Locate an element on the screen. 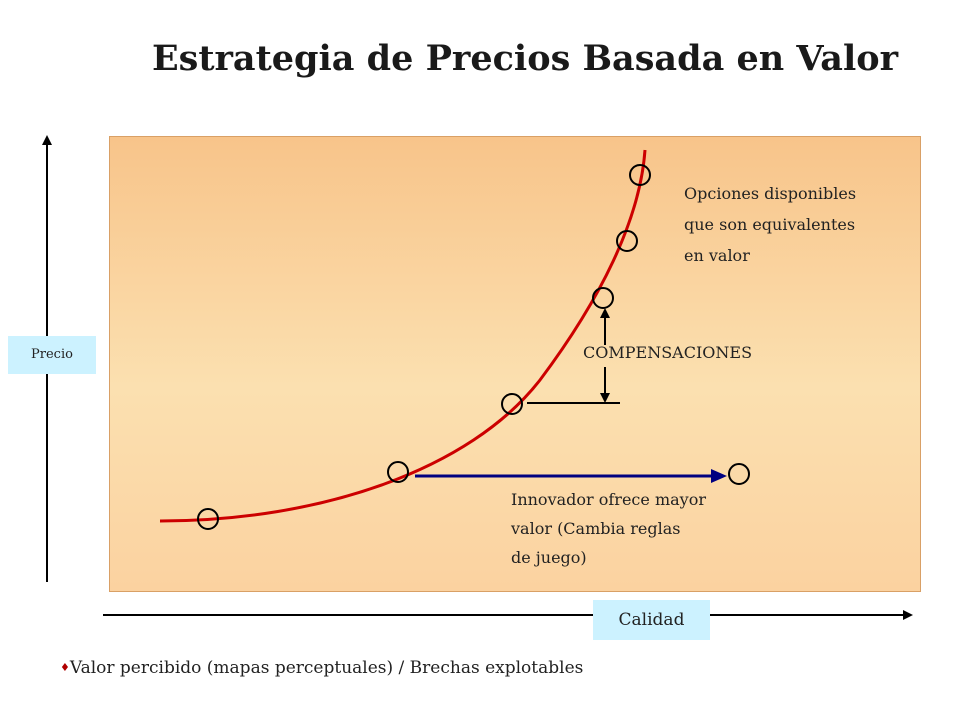 The width and height of the screenshot is (960, 720). innovator-line-2: valor (Cambia reglas is located at coordinates (596, 528).